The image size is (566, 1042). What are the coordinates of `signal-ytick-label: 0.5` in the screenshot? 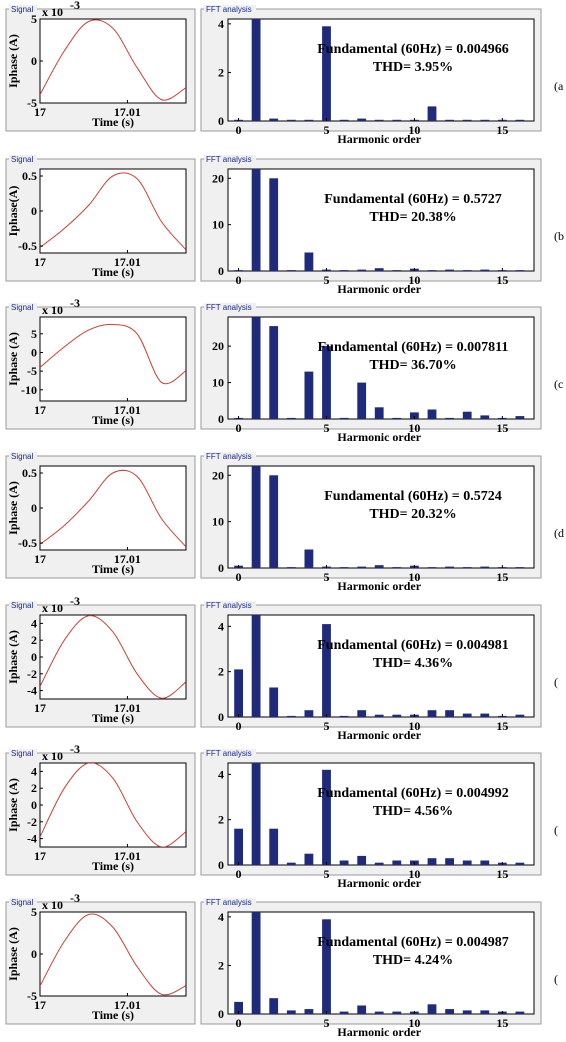 It's located at (29, 176).